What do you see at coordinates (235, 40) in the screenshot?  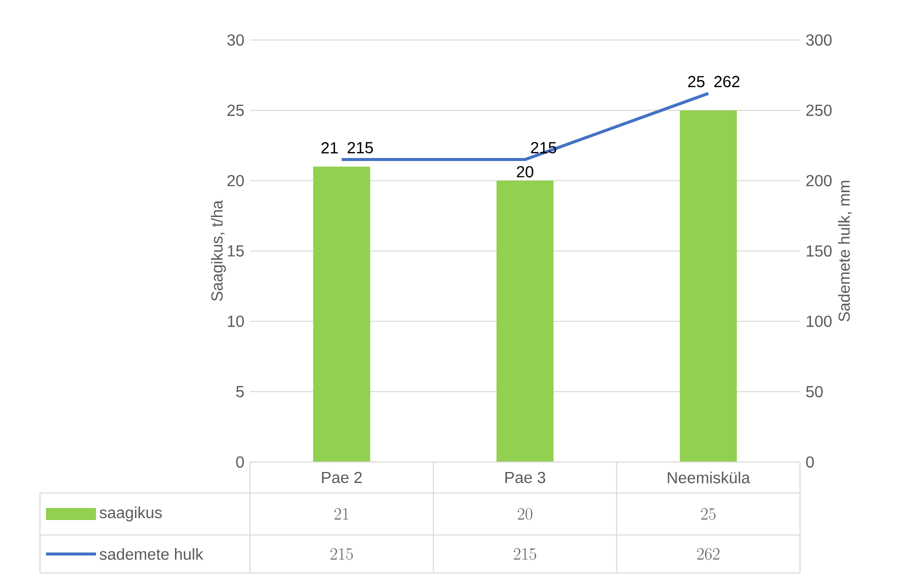 I see `y-tick-label: 30` at bounding box center [235, 40].